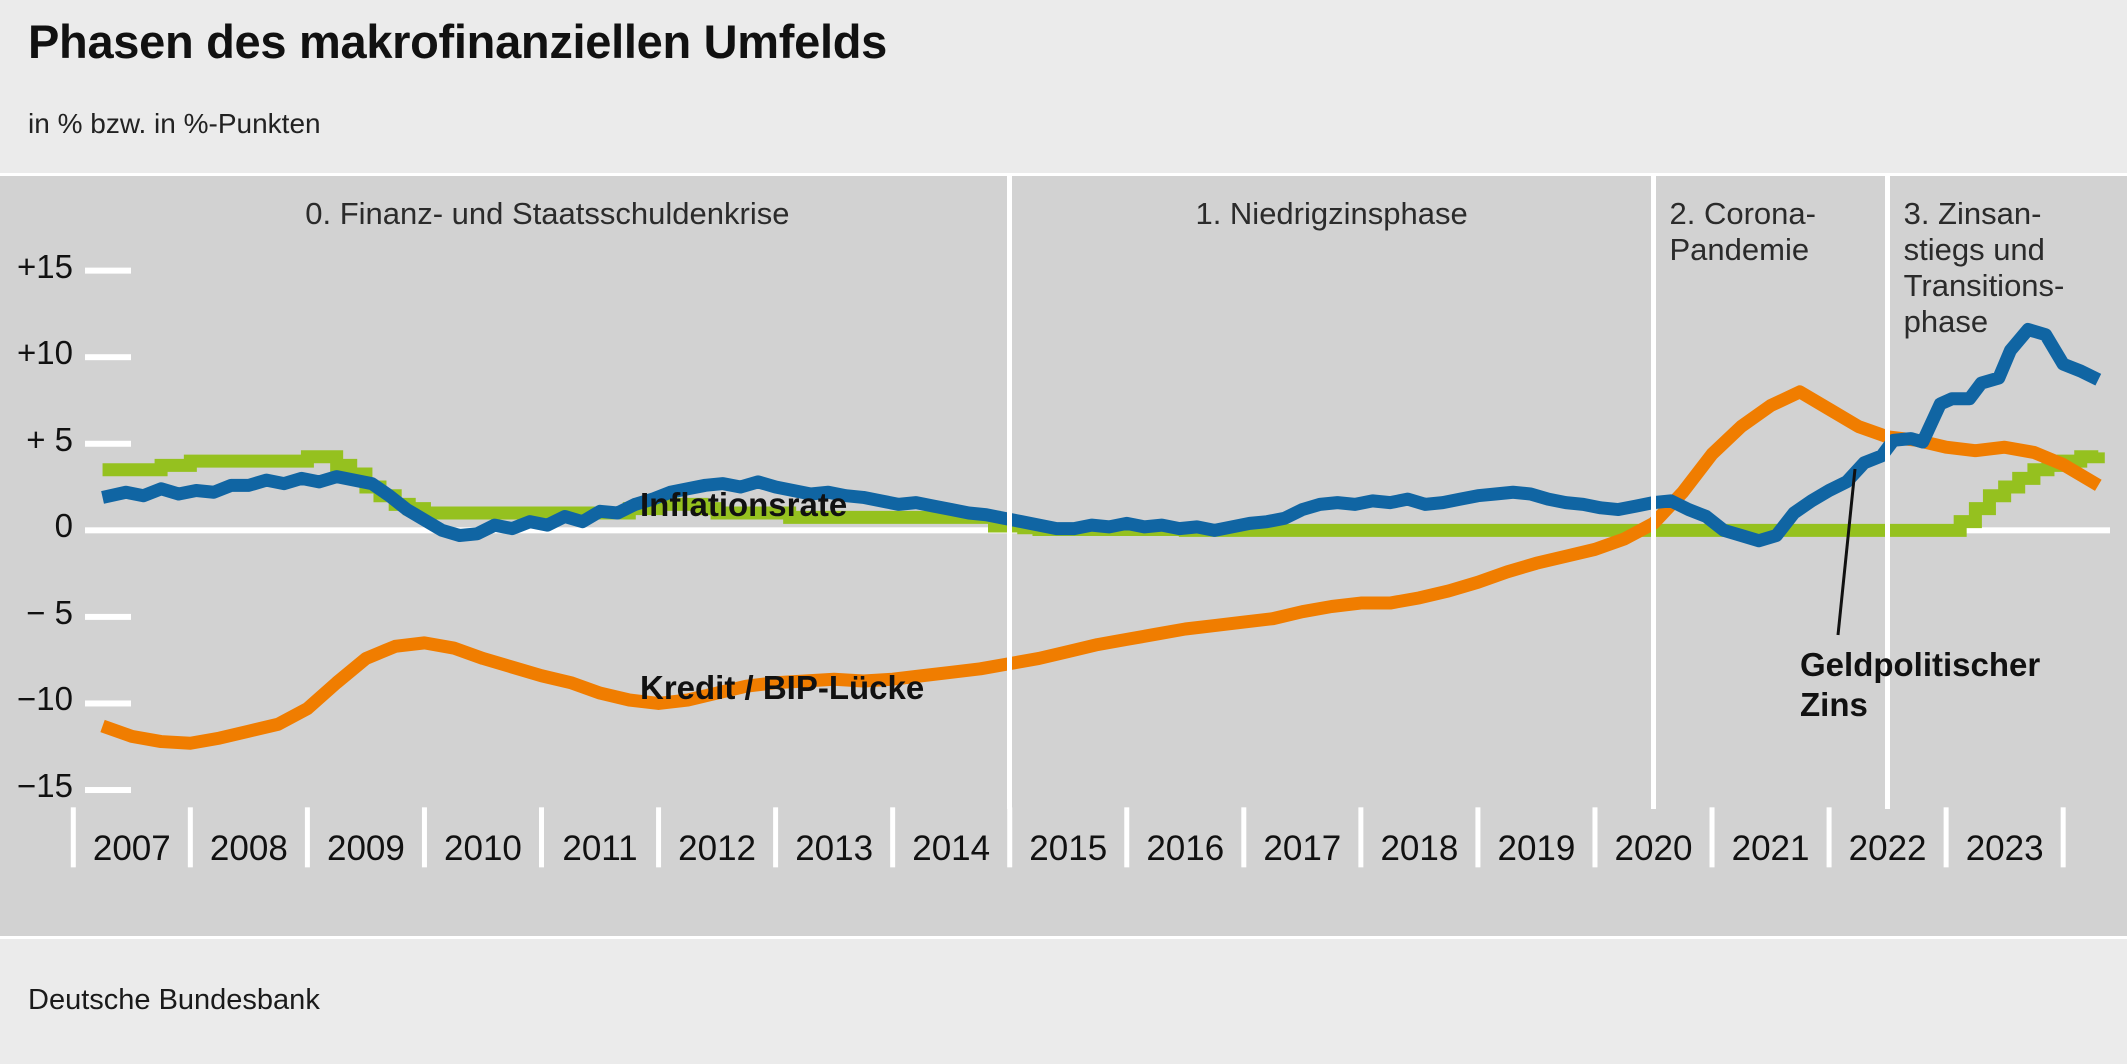  I want to click on x-axis-year-label: 2023, so click(2004, 849).